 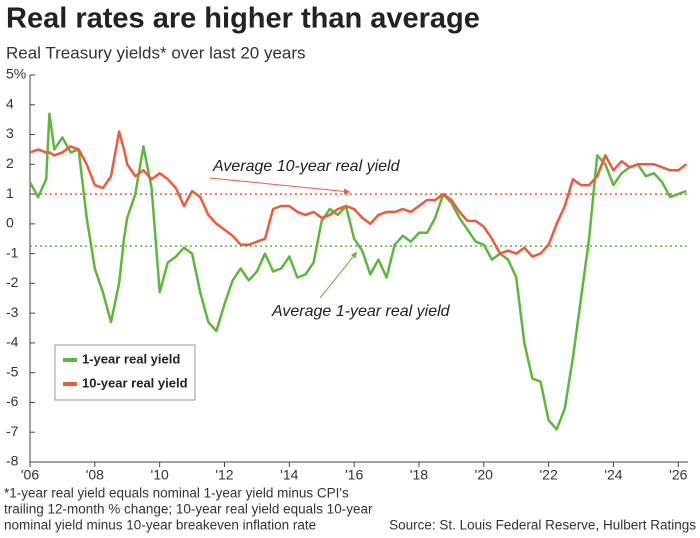 What do you see at coordinates (243, 19) in the screenshot?
I see `chart-title: Real rates are higher than average` at bounding box center [243, 19].